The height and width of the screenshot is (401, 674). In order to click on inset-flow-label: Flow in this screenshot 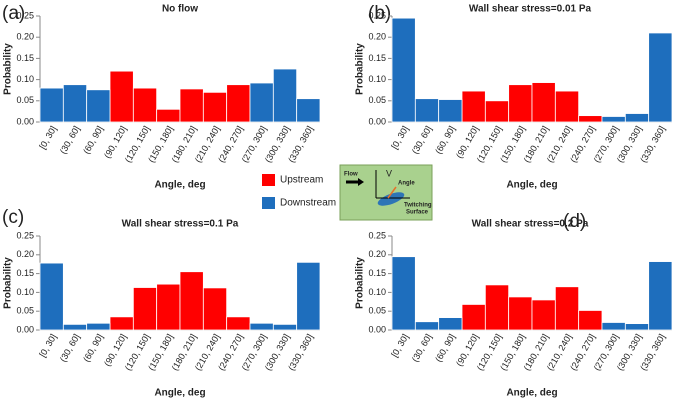, I will do `click(351, 175)`.